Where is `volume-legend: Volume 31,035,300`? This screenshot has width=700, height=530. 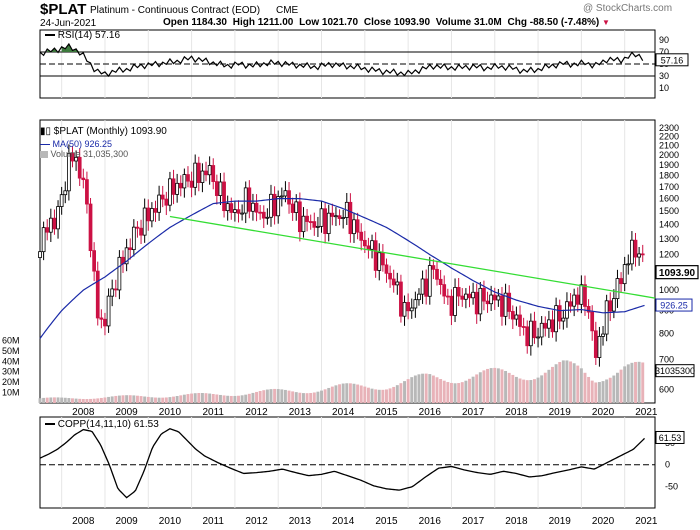 volume-legend: Volume 31,035,300 is located at coordinates (84, 154).